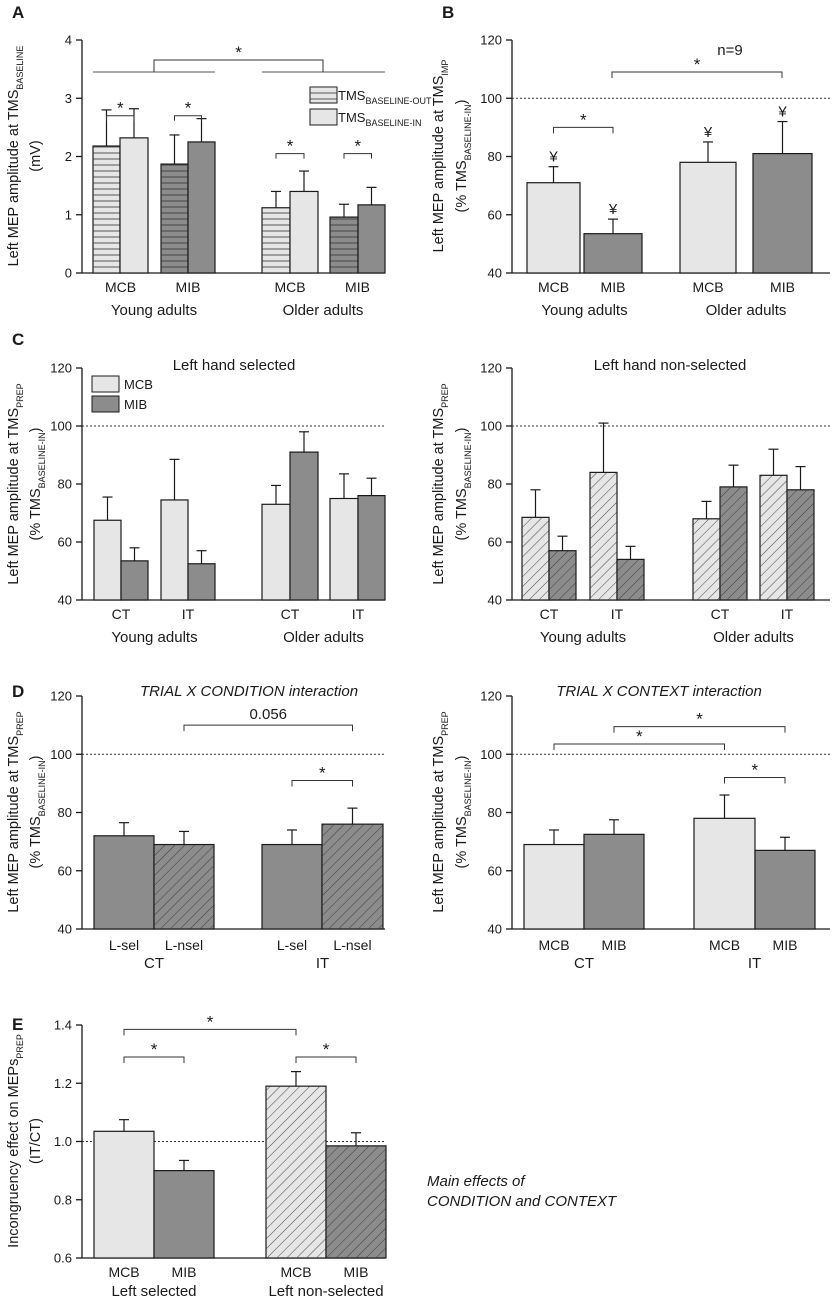  I want to click on x-category-label: CT, so click(720, 614).